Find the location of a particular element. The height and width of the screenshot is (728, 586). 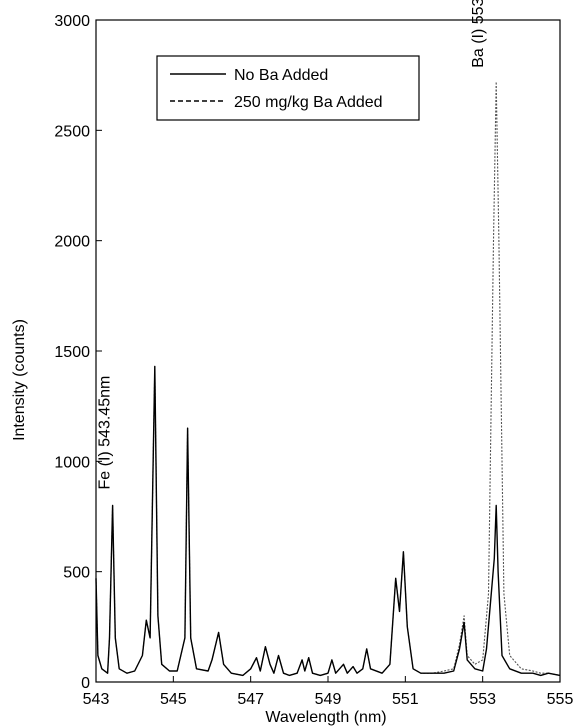

y-tick-label: 500 is located at coordinates (76, 573).